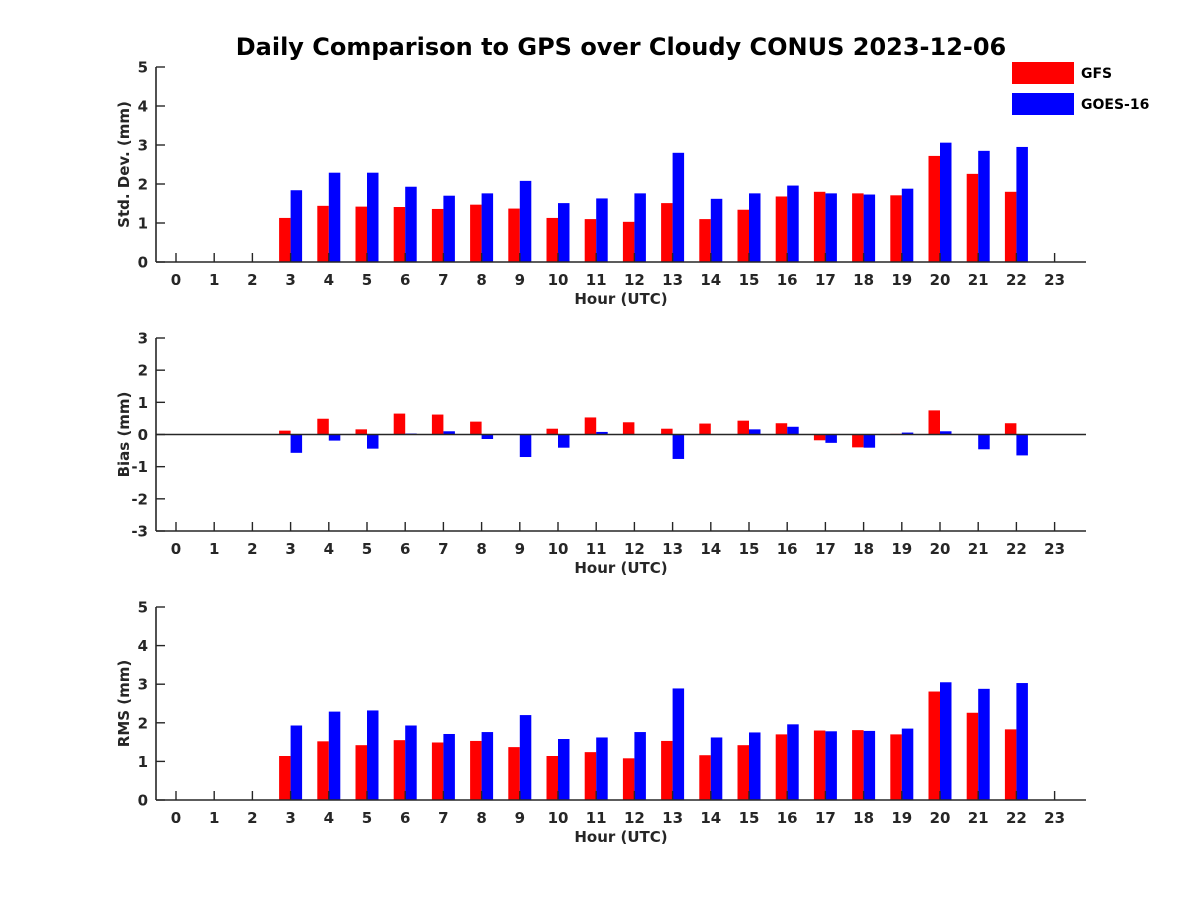  What do you see at coordinates (124, 435) in the screenshot?
I see `y-axis-label: Bias (mm)` at bounding box center [124, 435].